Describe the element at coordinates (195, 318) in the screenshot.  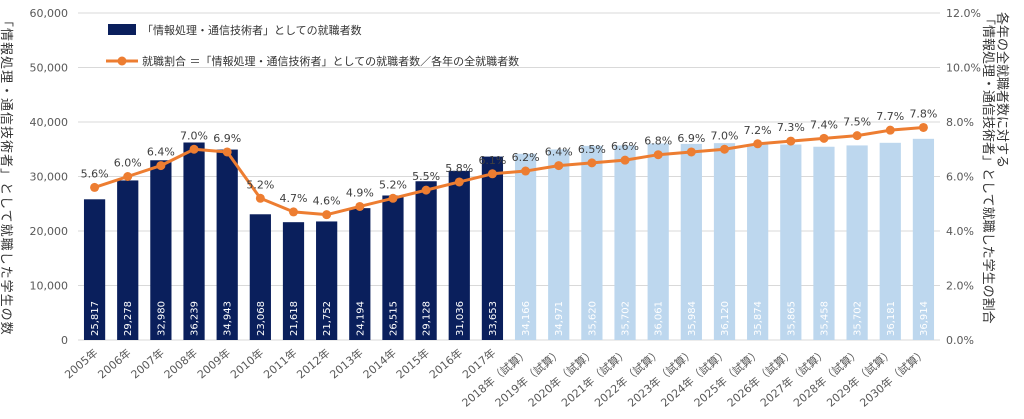
I see `bar-value-label: 36,239` at that location.